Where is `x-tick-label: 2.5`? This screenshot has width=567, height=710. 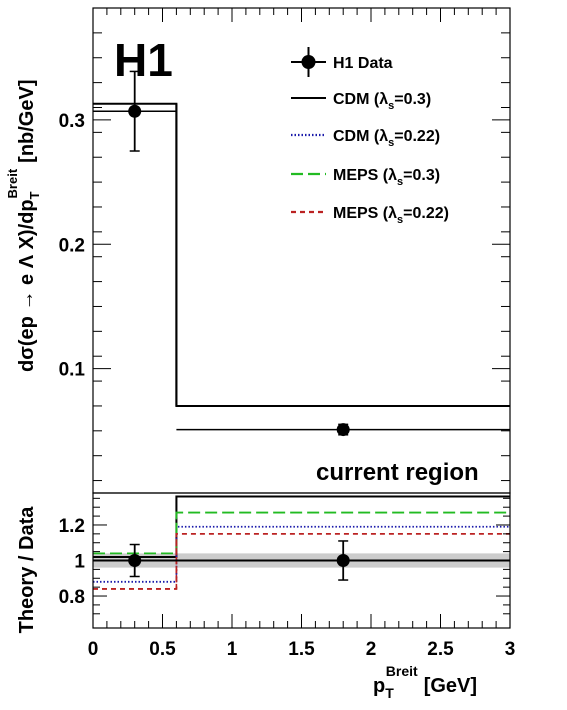
x-tick-label: 2.5 is located at coordinates (440, 649).